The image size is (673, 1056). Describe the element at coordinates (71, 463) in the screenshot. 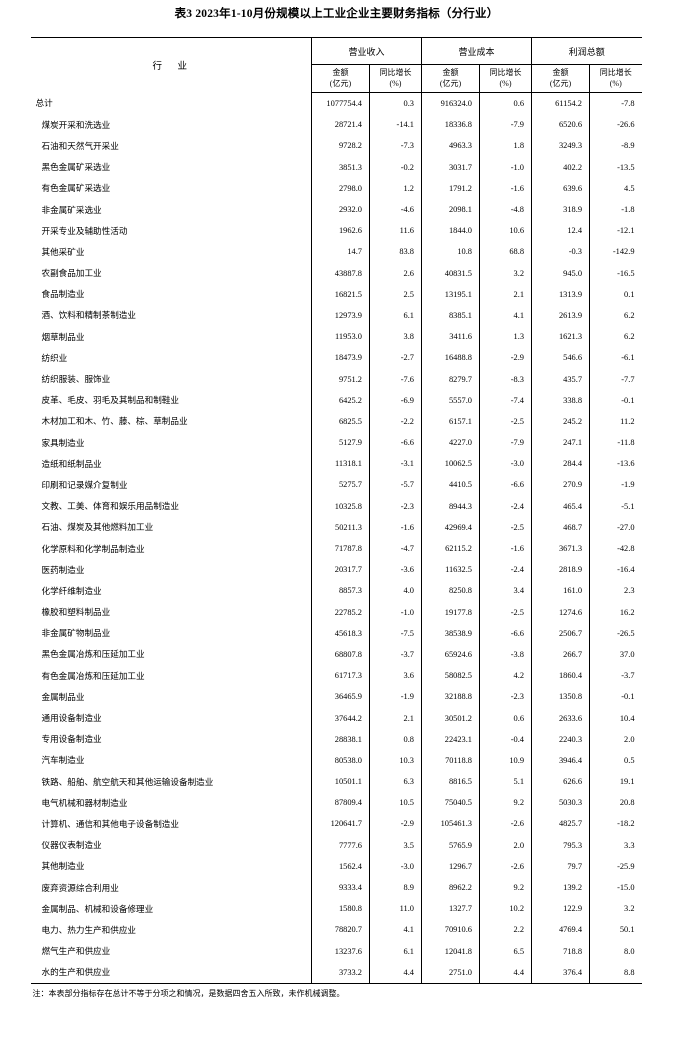

I see `row-label-industry: 造纸和纸制品业` at that location.